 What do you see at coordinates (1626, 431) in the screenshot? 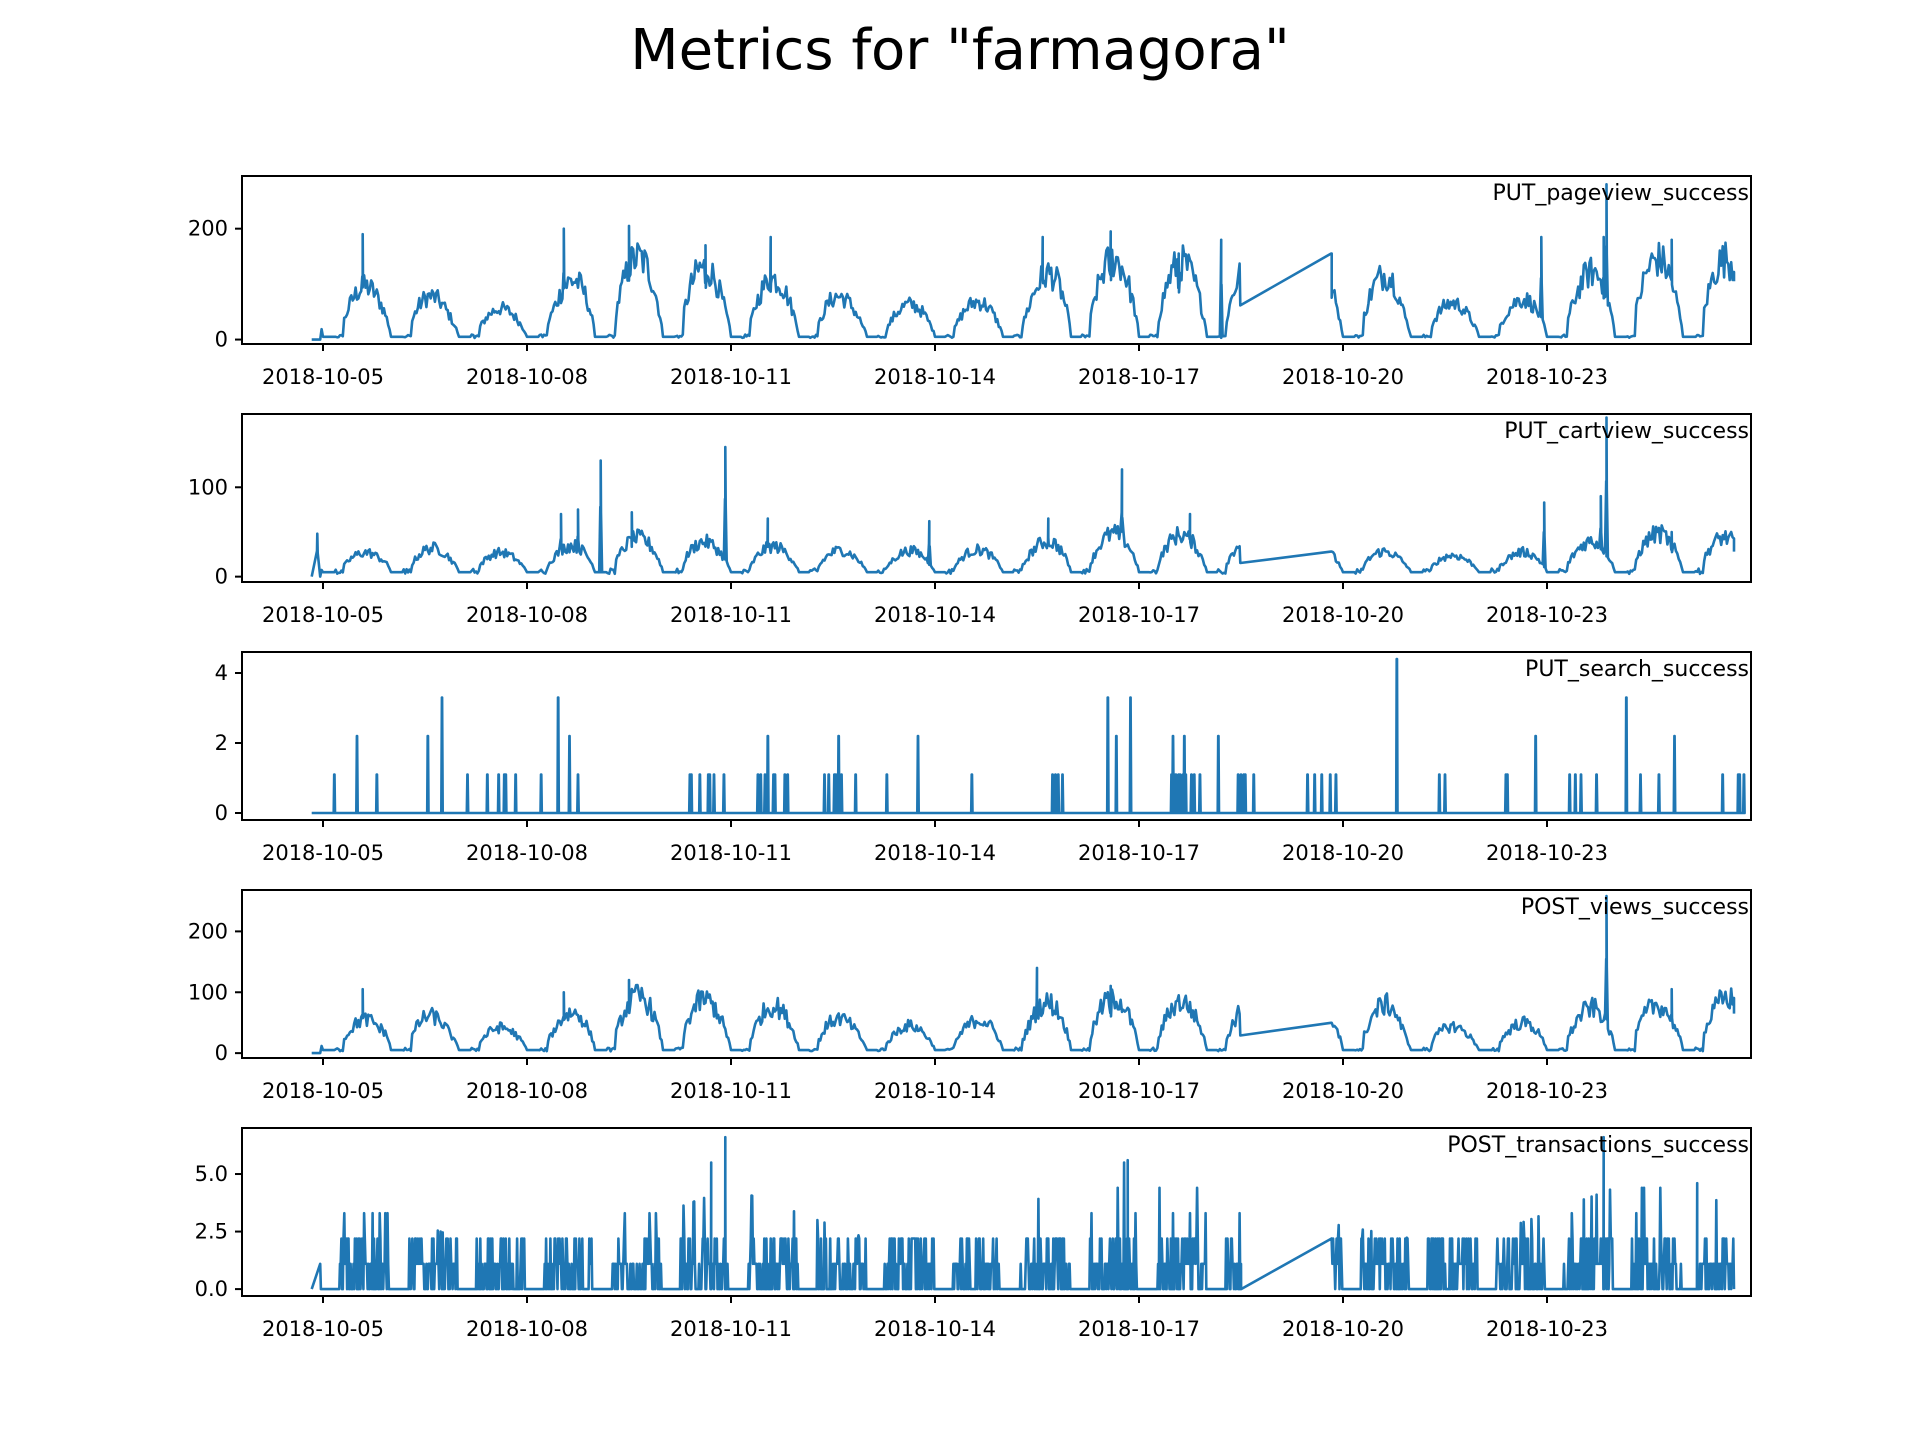
I see `panel-label: PUT_cartview_success` at bounding box center [1626, 431].